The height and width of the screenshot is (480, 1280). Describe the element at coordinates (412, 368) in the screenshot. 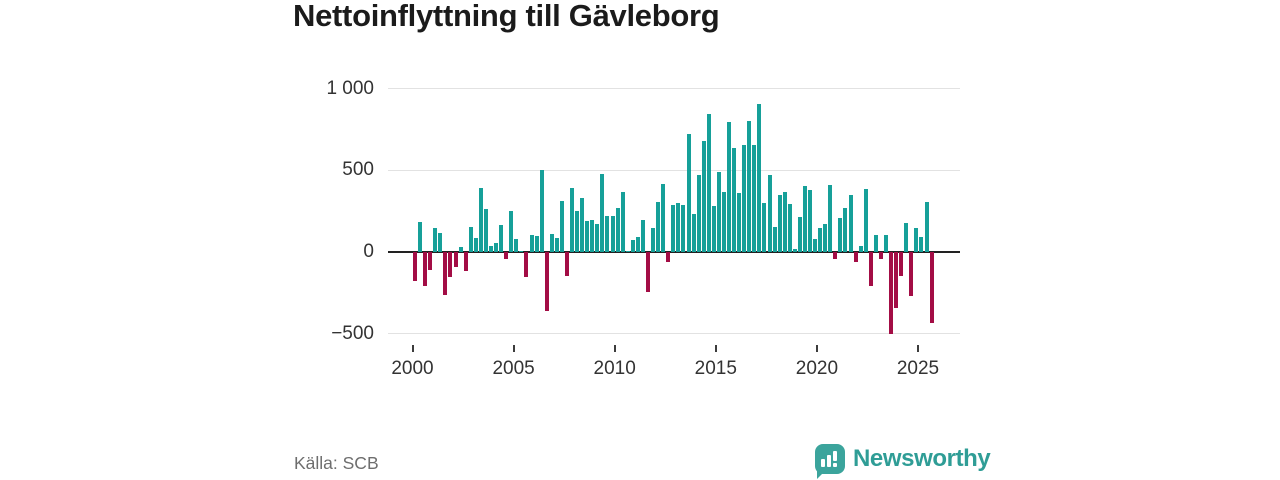

I see `x-axis-label: 2000` at that location.